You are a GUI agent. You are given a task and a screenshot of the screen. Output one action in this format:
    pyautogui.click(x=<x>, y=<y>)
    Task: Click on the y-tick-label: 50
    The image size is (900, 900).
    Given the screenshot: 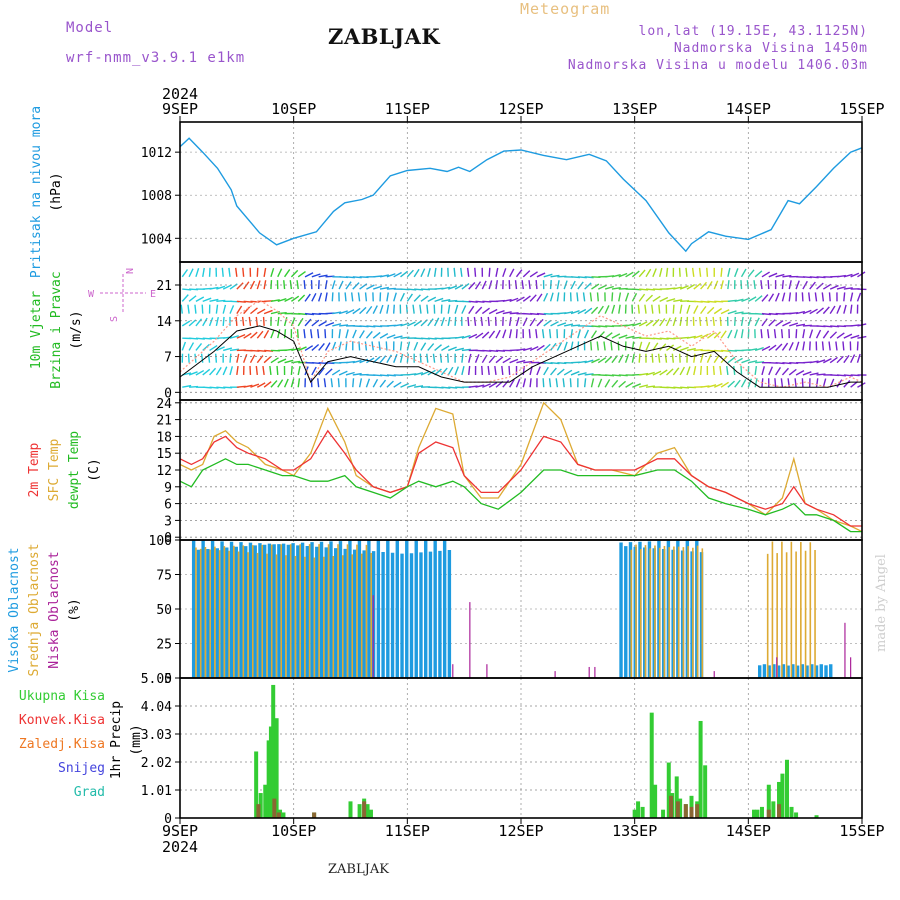 What is the action you would take?
    pyautogui.click(x=164, y=610)
    